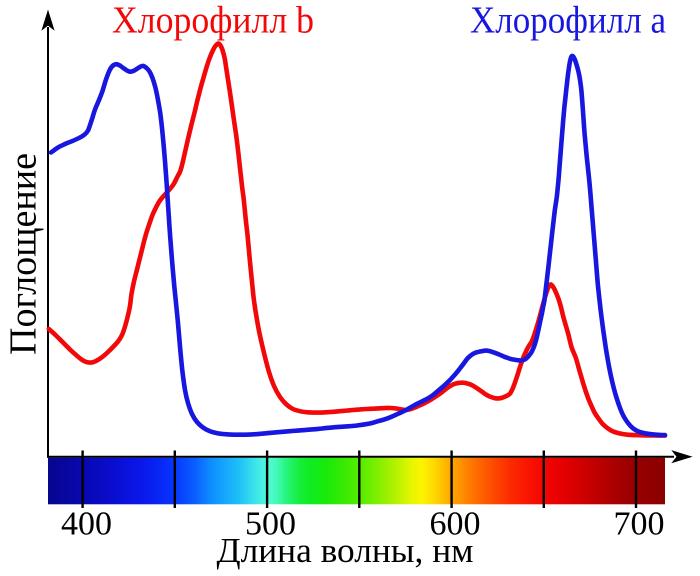  I want to click on svg-text: 400, so click(86, 524).